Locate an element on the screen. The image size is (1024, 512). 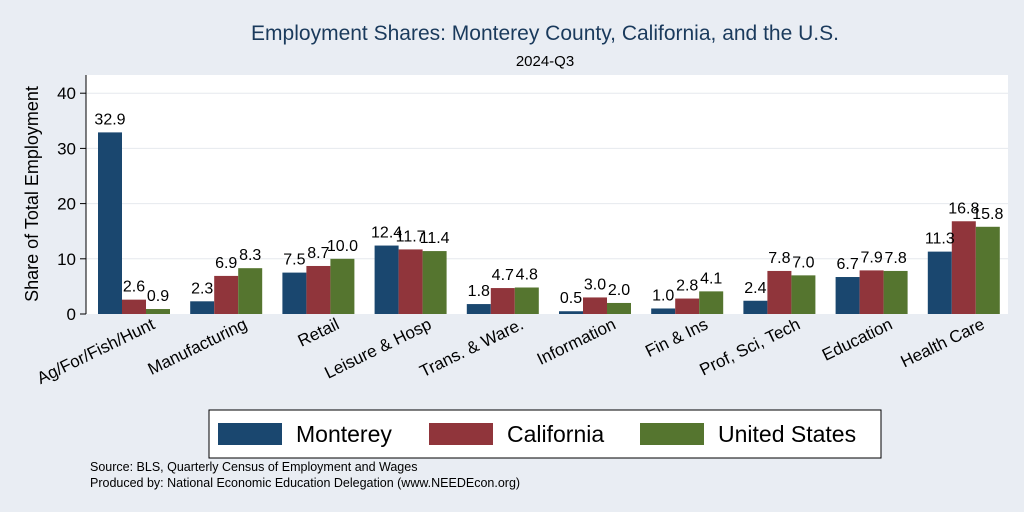
y-tick-label-30: 30 is located at coordinates (66, 148).